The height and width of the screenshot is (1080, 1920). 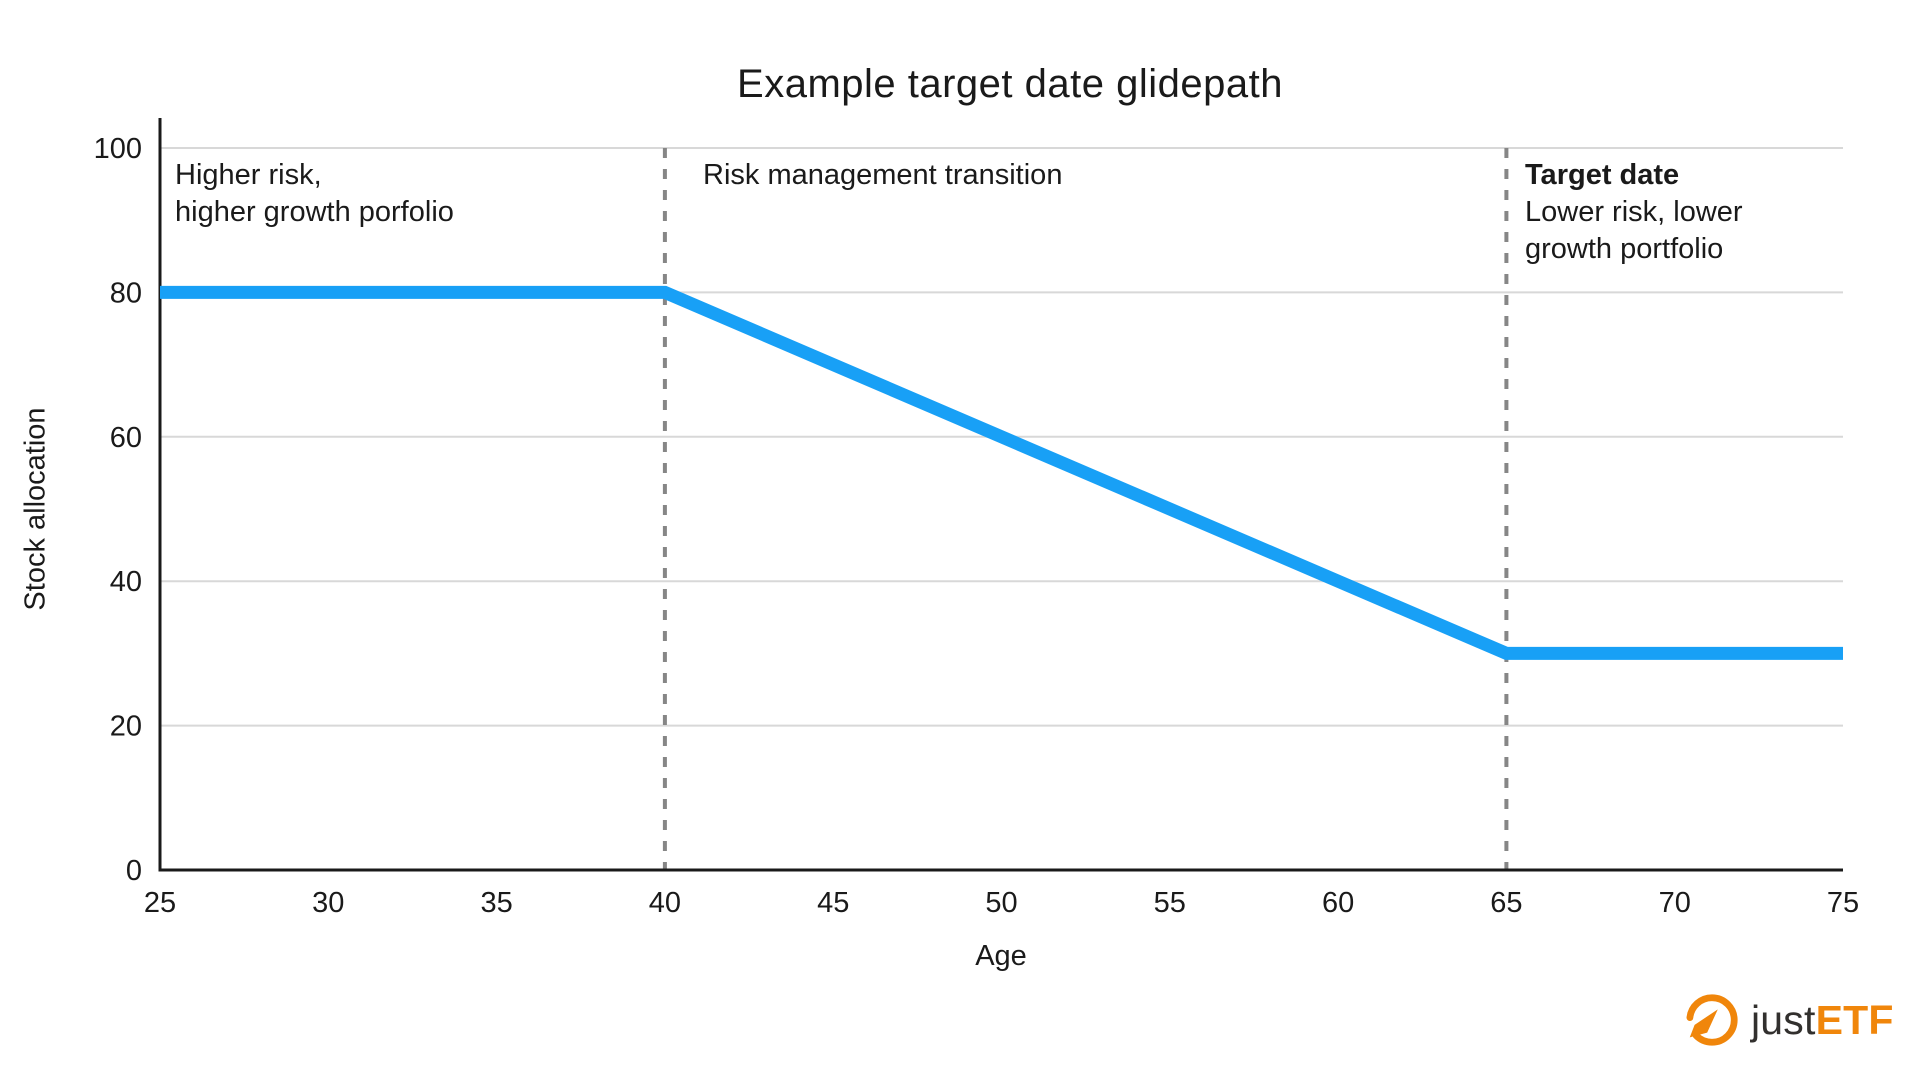 I want to click on y-tick-label-0: 0, so click(x=134, y=871).